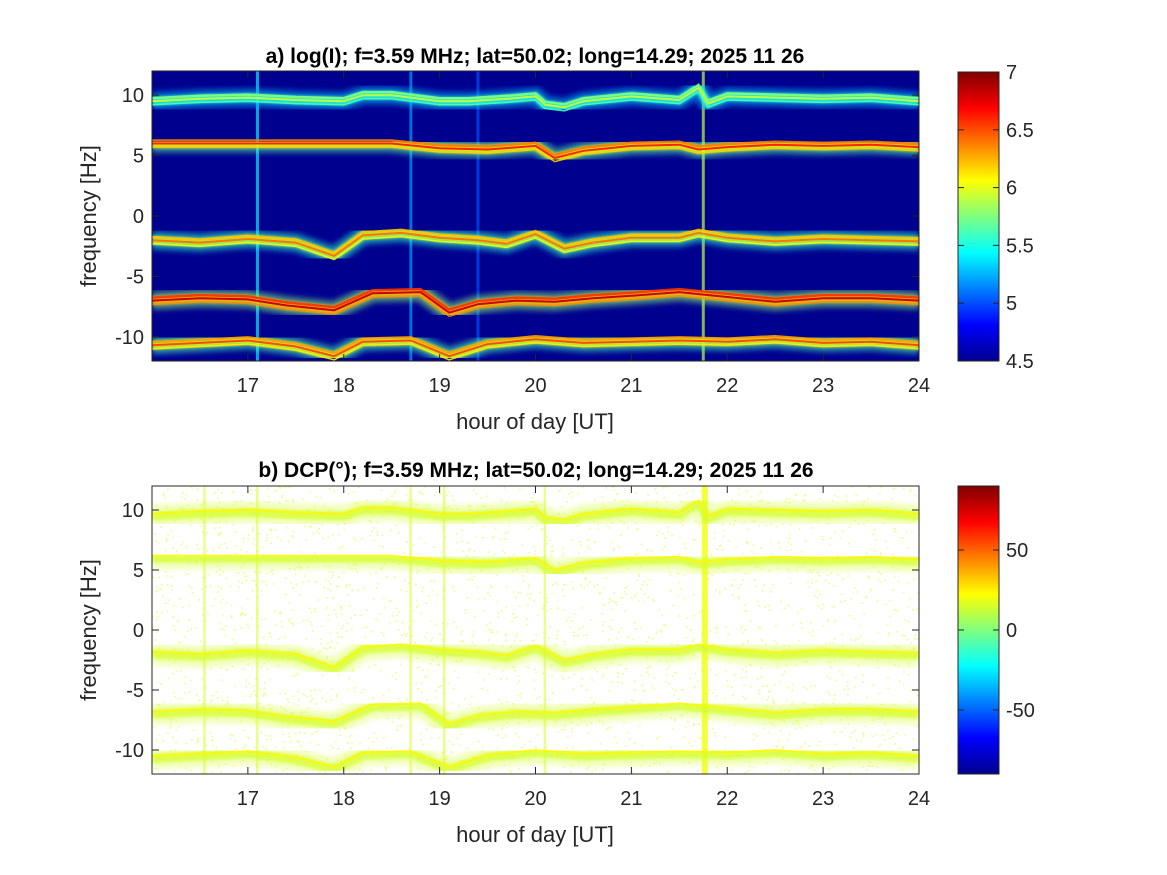  Describe the element at coordinates (88, 216) in the screenshot. I see `panel-a-ylabel: frequency [Hz]` at that location.